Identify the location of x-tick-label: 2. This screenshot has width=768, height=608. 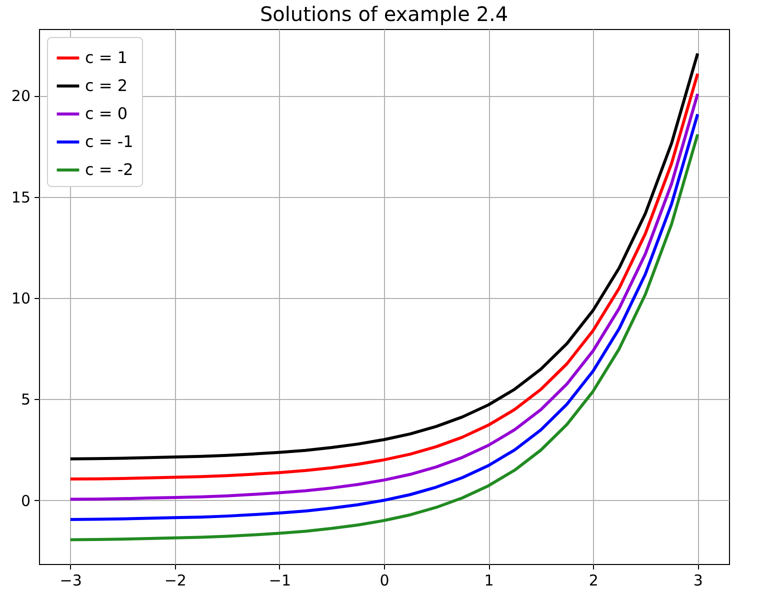
(593, 581).